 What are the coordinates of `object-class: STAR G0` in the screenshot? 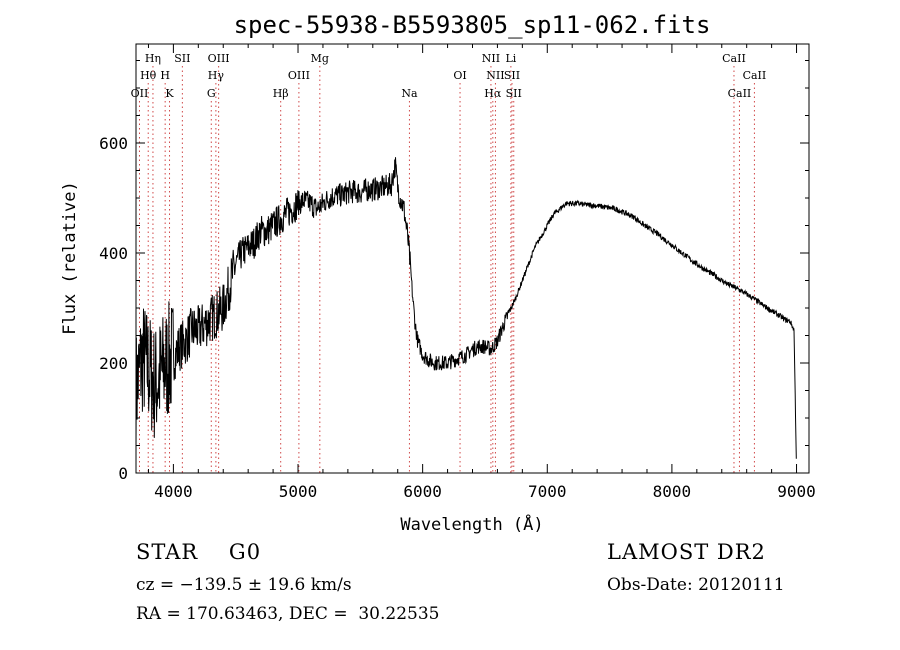 It's located at (199, 552).